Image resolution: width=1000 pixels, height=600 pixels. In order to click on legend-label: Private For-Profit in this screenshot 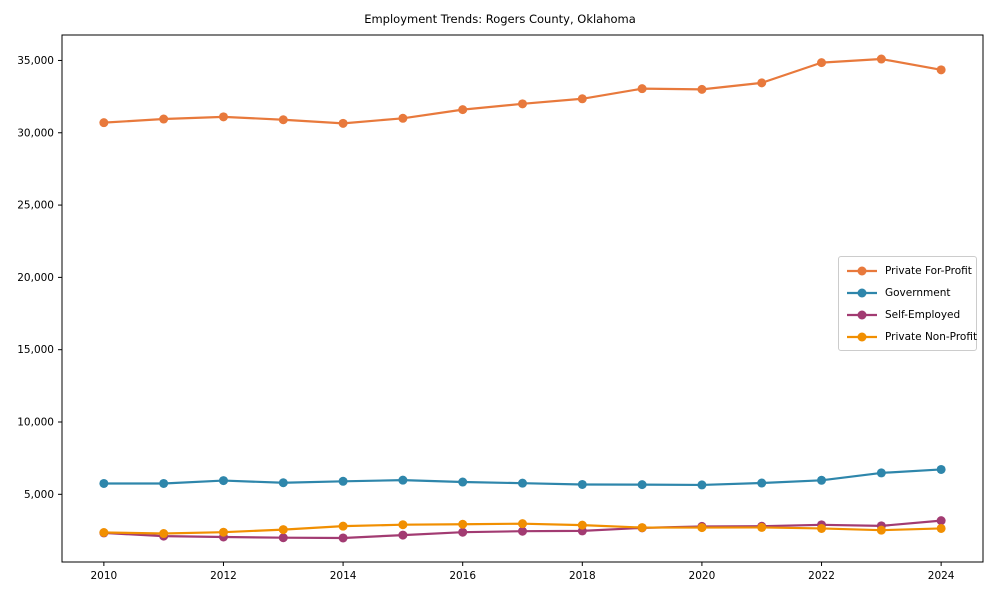, I will do `click(928, 270)`.